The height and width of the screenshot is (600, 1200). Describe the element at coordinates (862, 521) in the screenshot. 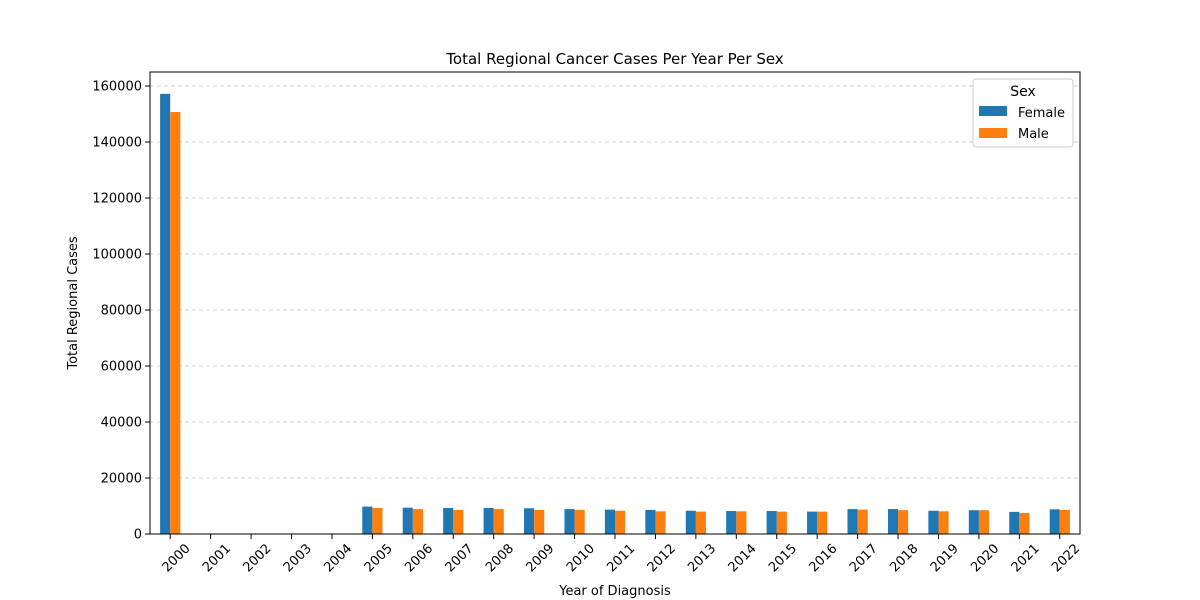

I see `bar-male-2017` at that location.